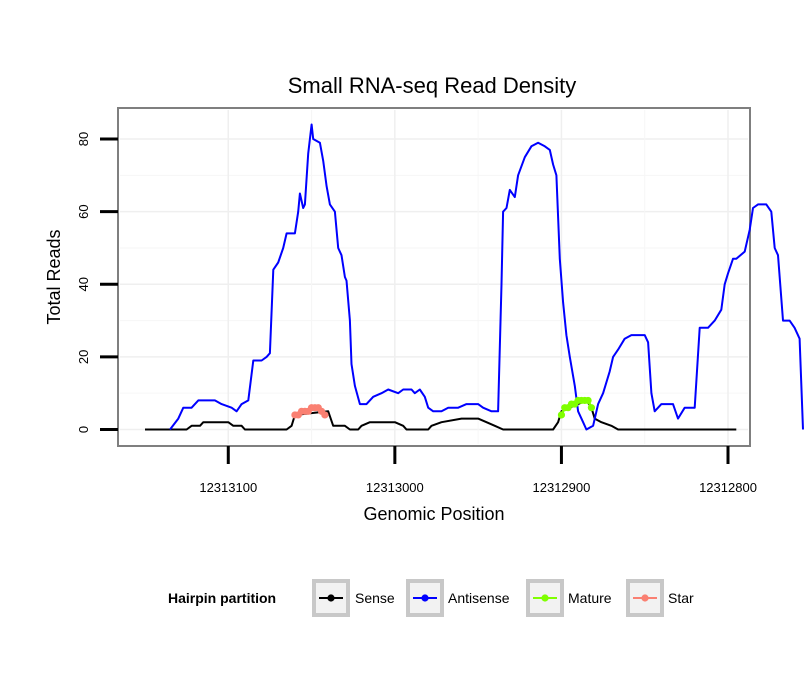 Image resolution: width=810 pixels, height=690 pixels. What do you see at coordinates (425, 598) in the screenshot?
I see `legend-key-point-antisense` at bounding box center [425, 598].